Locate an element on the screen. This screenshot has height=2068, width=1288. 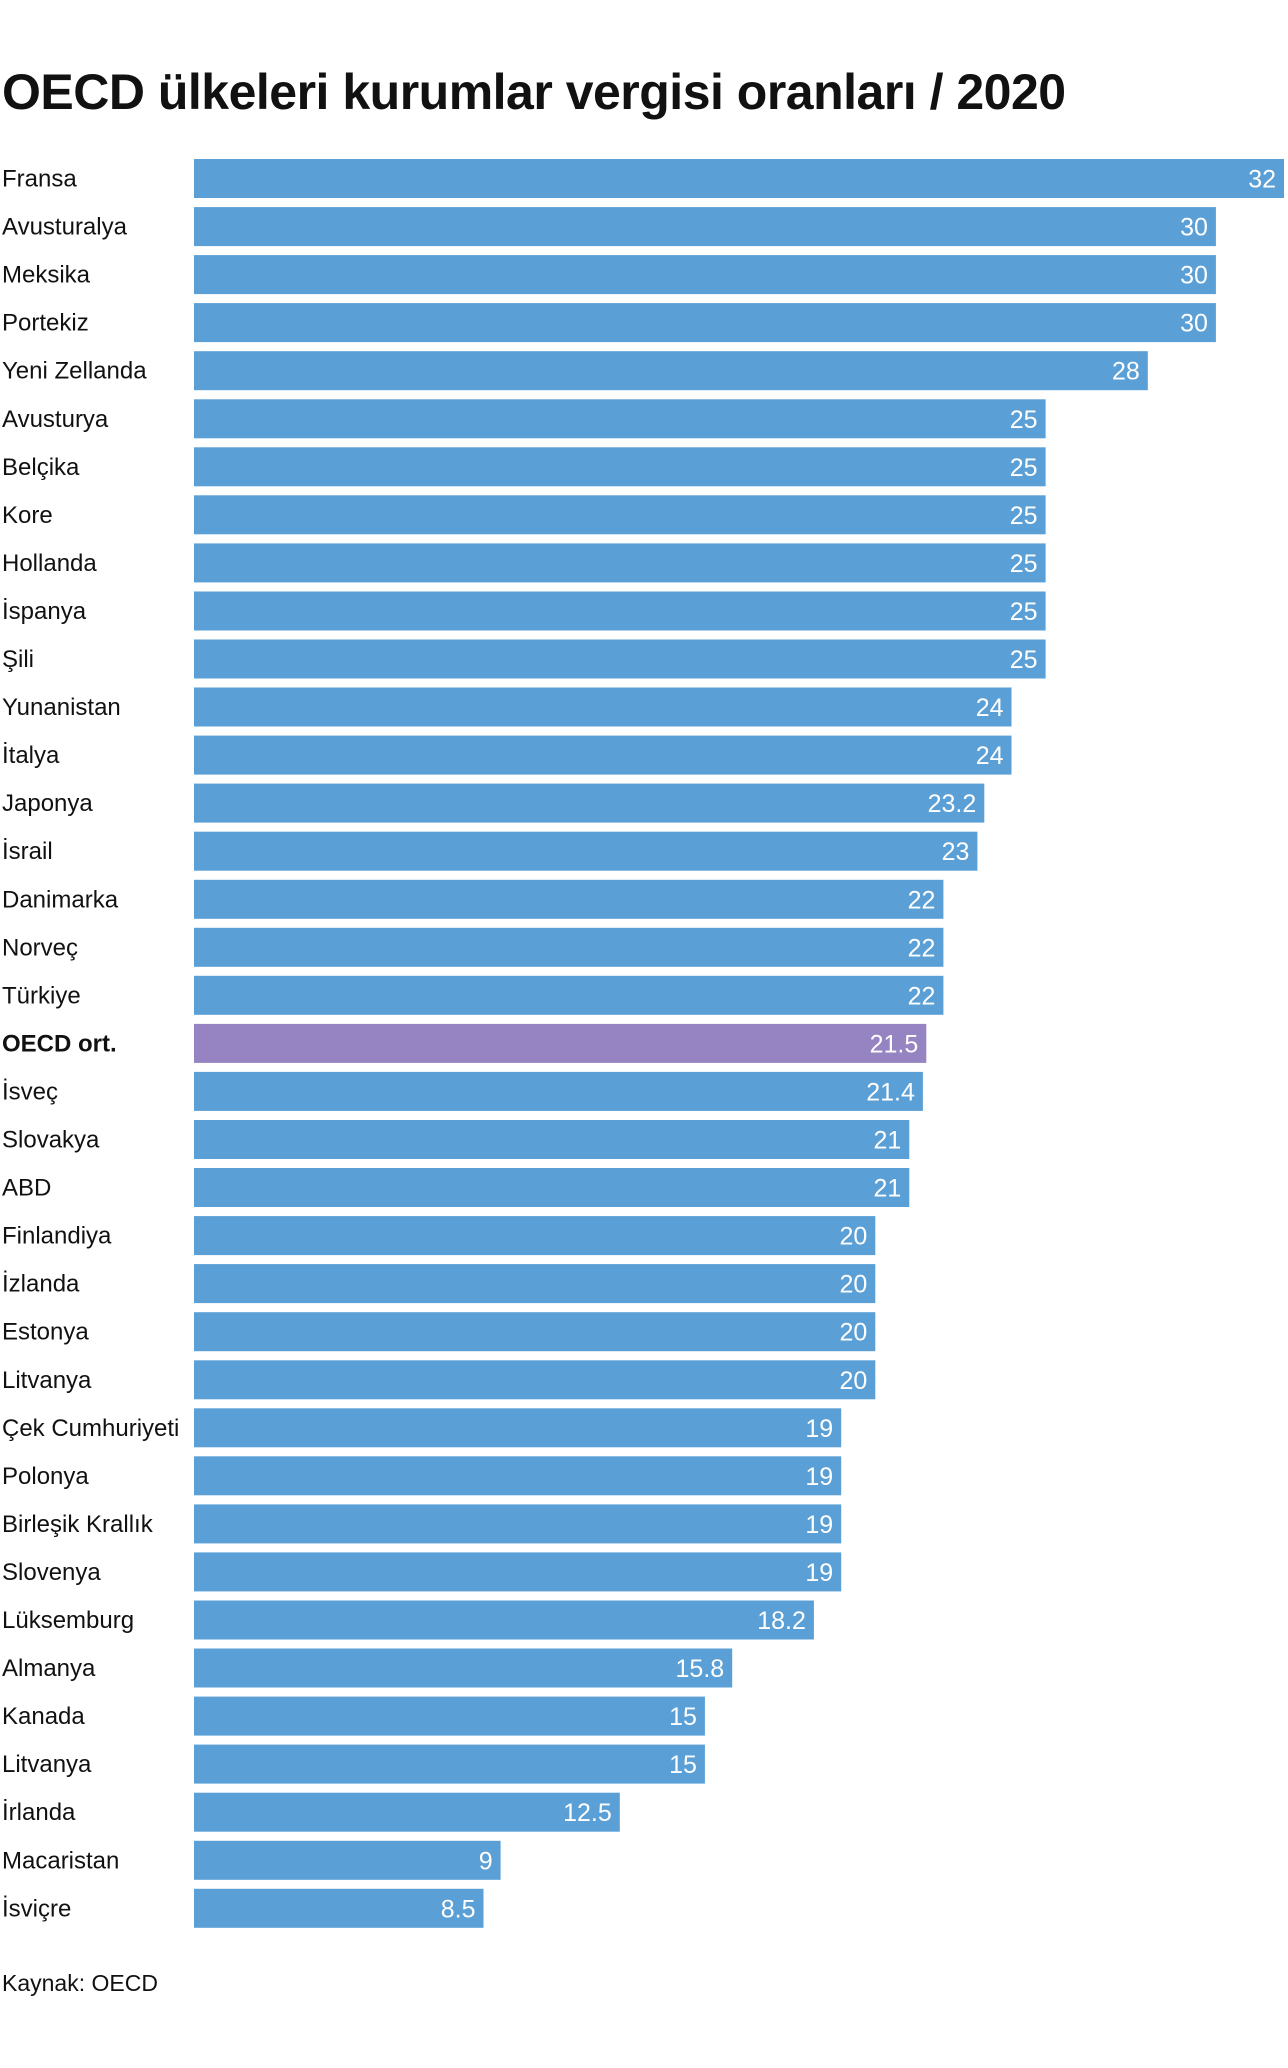
category-label: Belçika is located at coordinates (41, 467).